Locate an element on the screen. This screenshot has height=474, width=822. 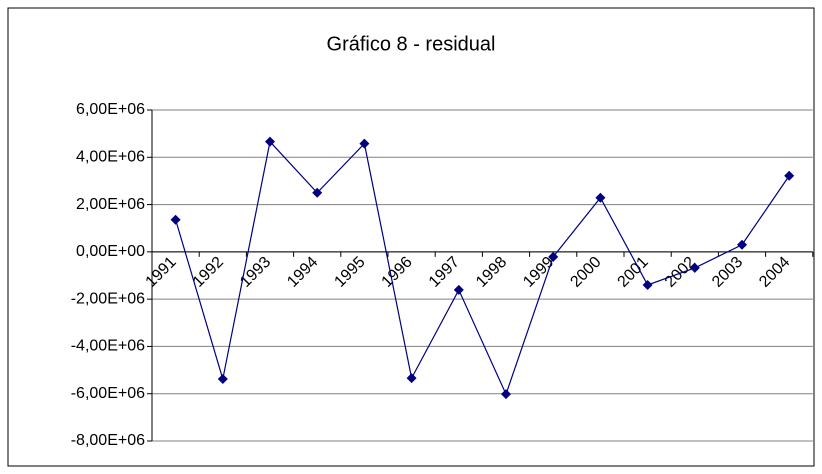
y-tick-label: -2,00E+06 is located at coordinates (108, 298).